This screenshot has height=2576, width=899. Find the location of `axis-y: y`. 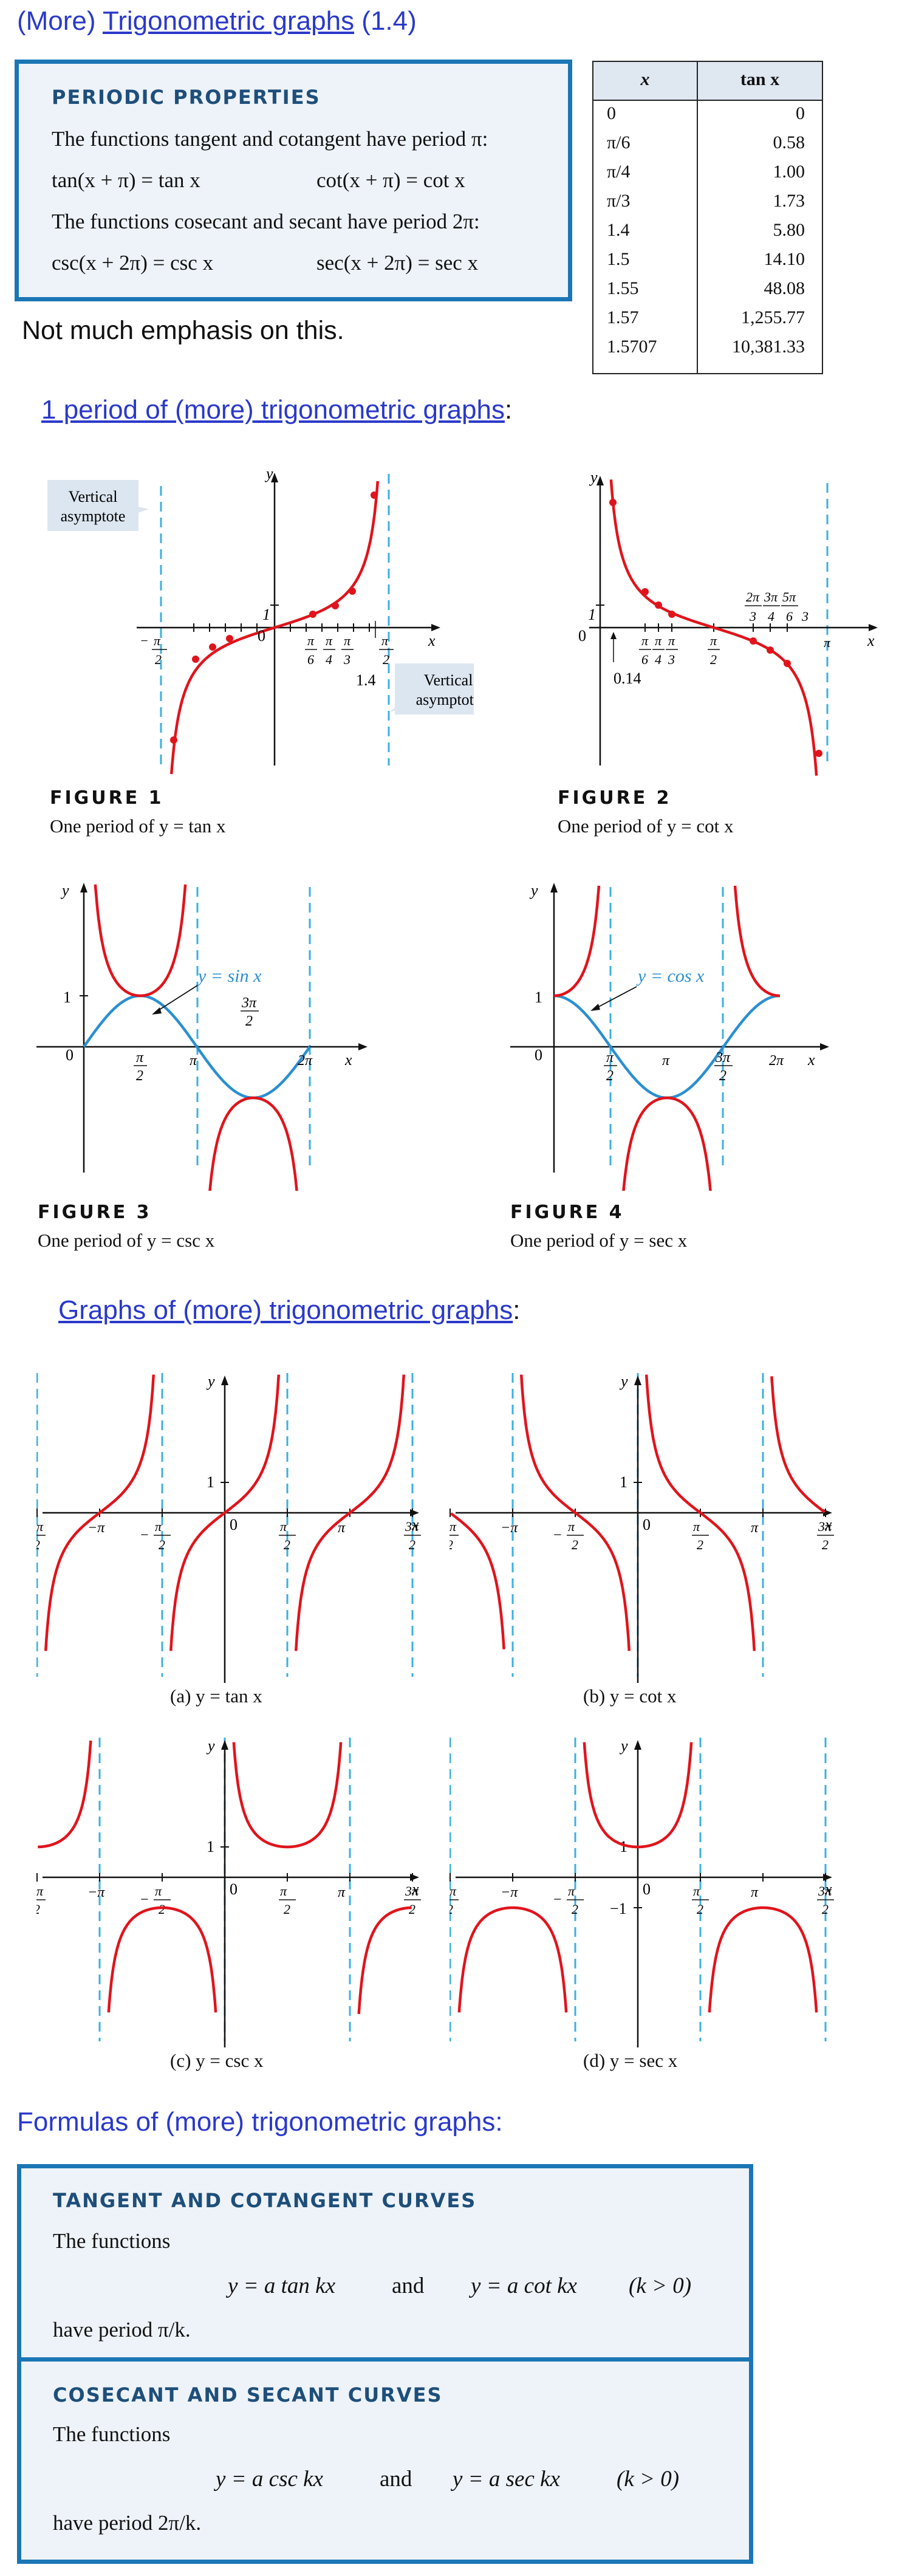

axis-y: y is located at coordinates (623, 1746).